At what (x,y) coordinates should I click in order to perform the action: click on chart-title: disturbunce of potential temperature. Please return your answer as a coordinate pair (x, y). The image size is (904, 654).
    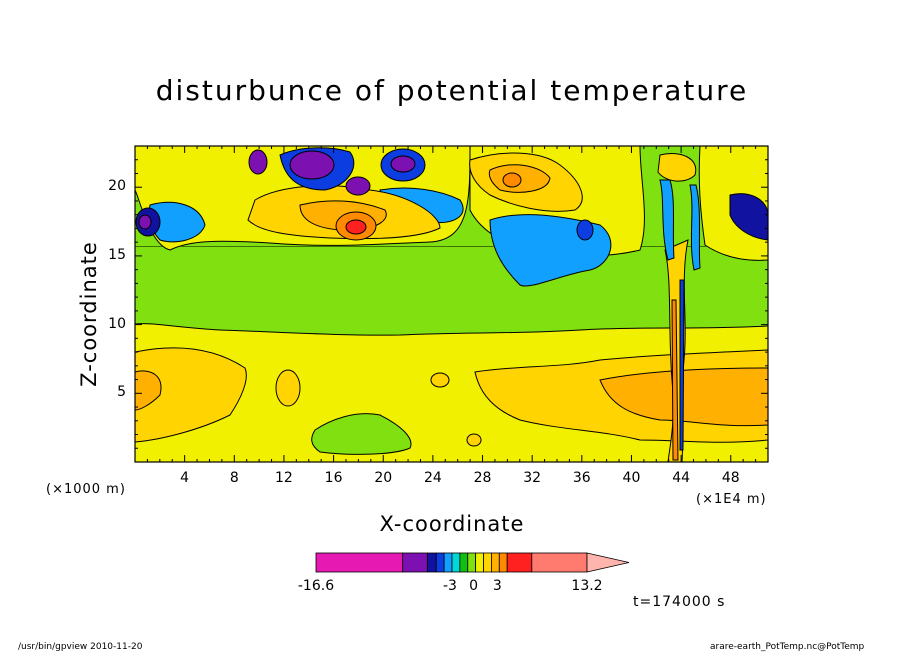
    Looking at the image, I should click on (452, 90).